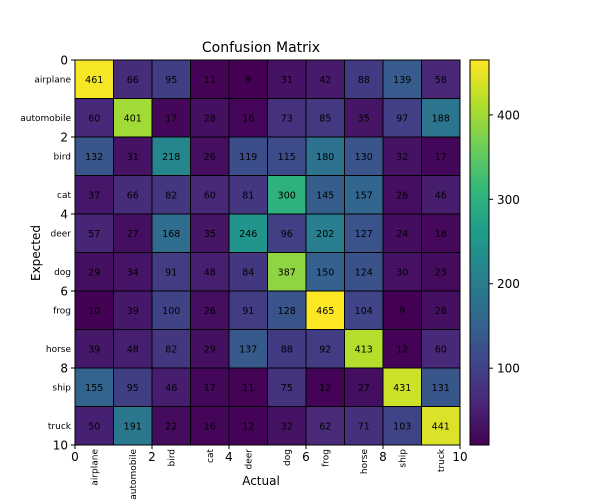  I want to click on cell-value-label: 11, so click(210, 80).